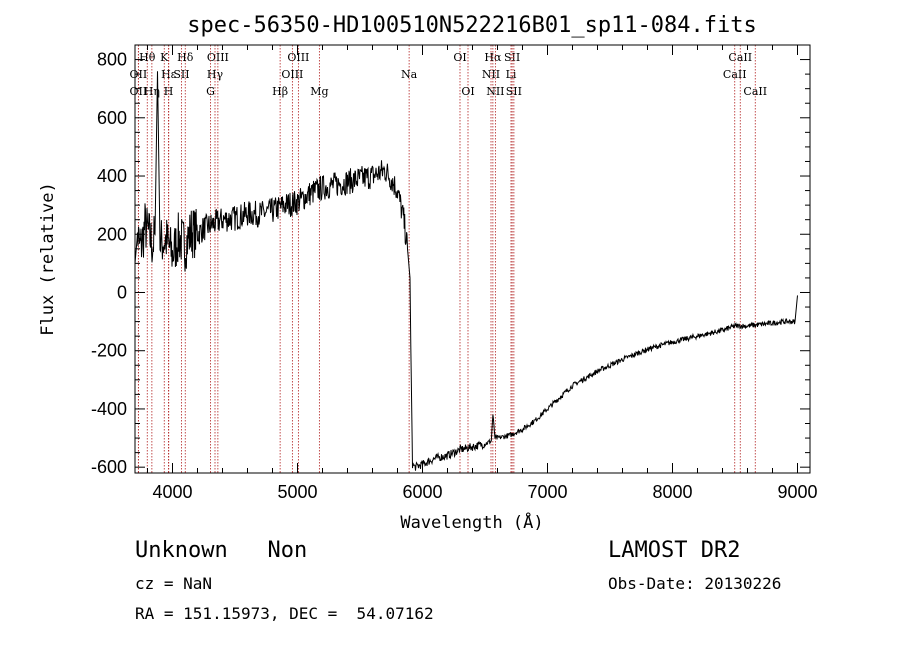  What do you see at coordinates (122, 292) in the screenshot?
I see `y-tick-label: 0` at bounding box center [122, 292].